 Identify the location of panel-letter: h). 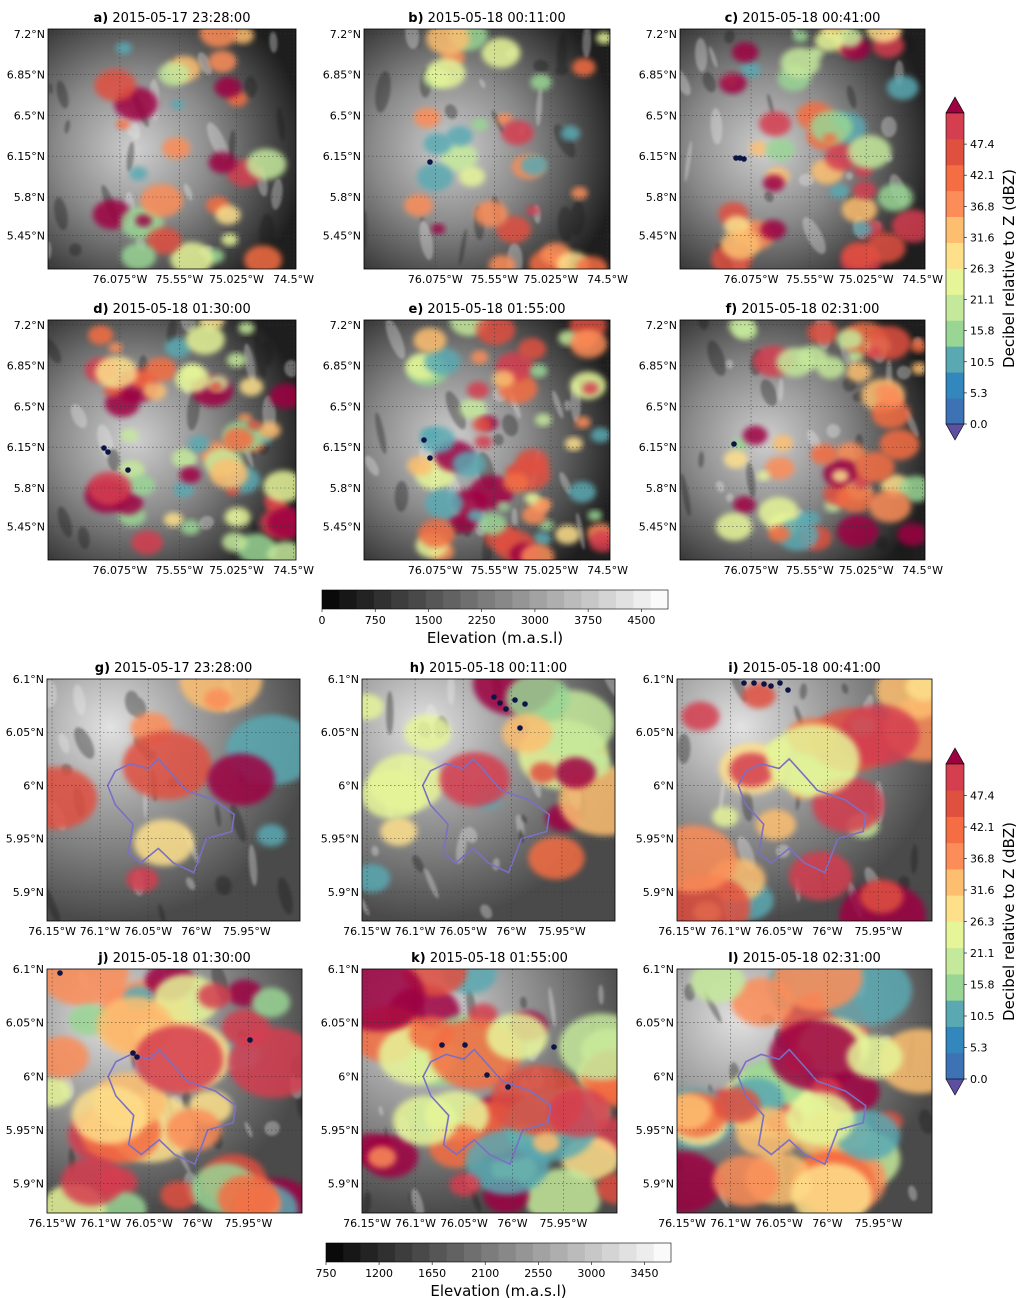
(417, 668).